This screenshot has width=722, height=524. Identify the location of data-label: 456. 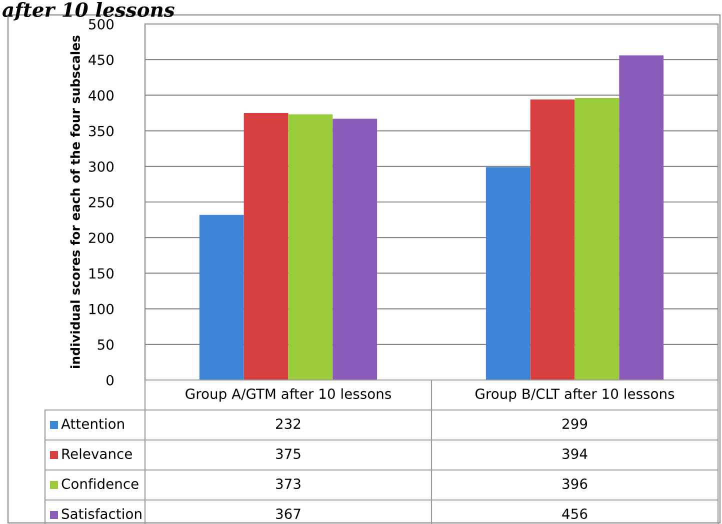
(575, 514).